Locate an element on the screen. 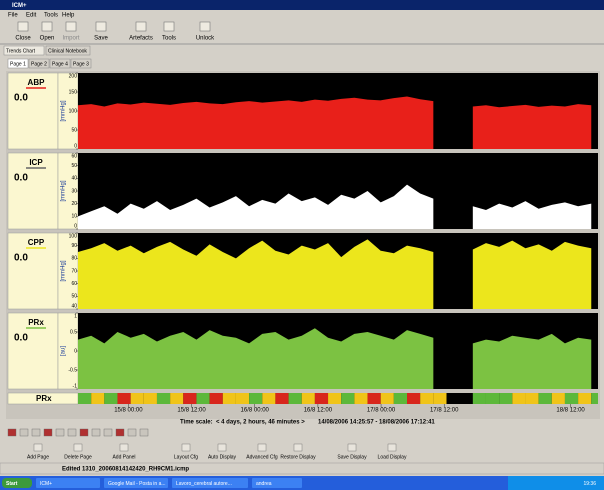 This screenshot has height=490, width=604. time-scale-label: Time scale: is located at coordinates (196, 423).